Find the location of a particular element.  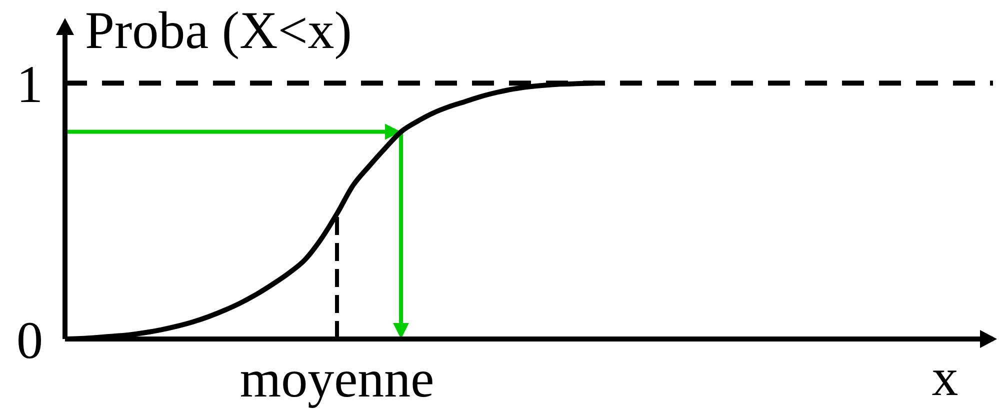

y-tick-label: 0 is located at coordinates (29, 341).